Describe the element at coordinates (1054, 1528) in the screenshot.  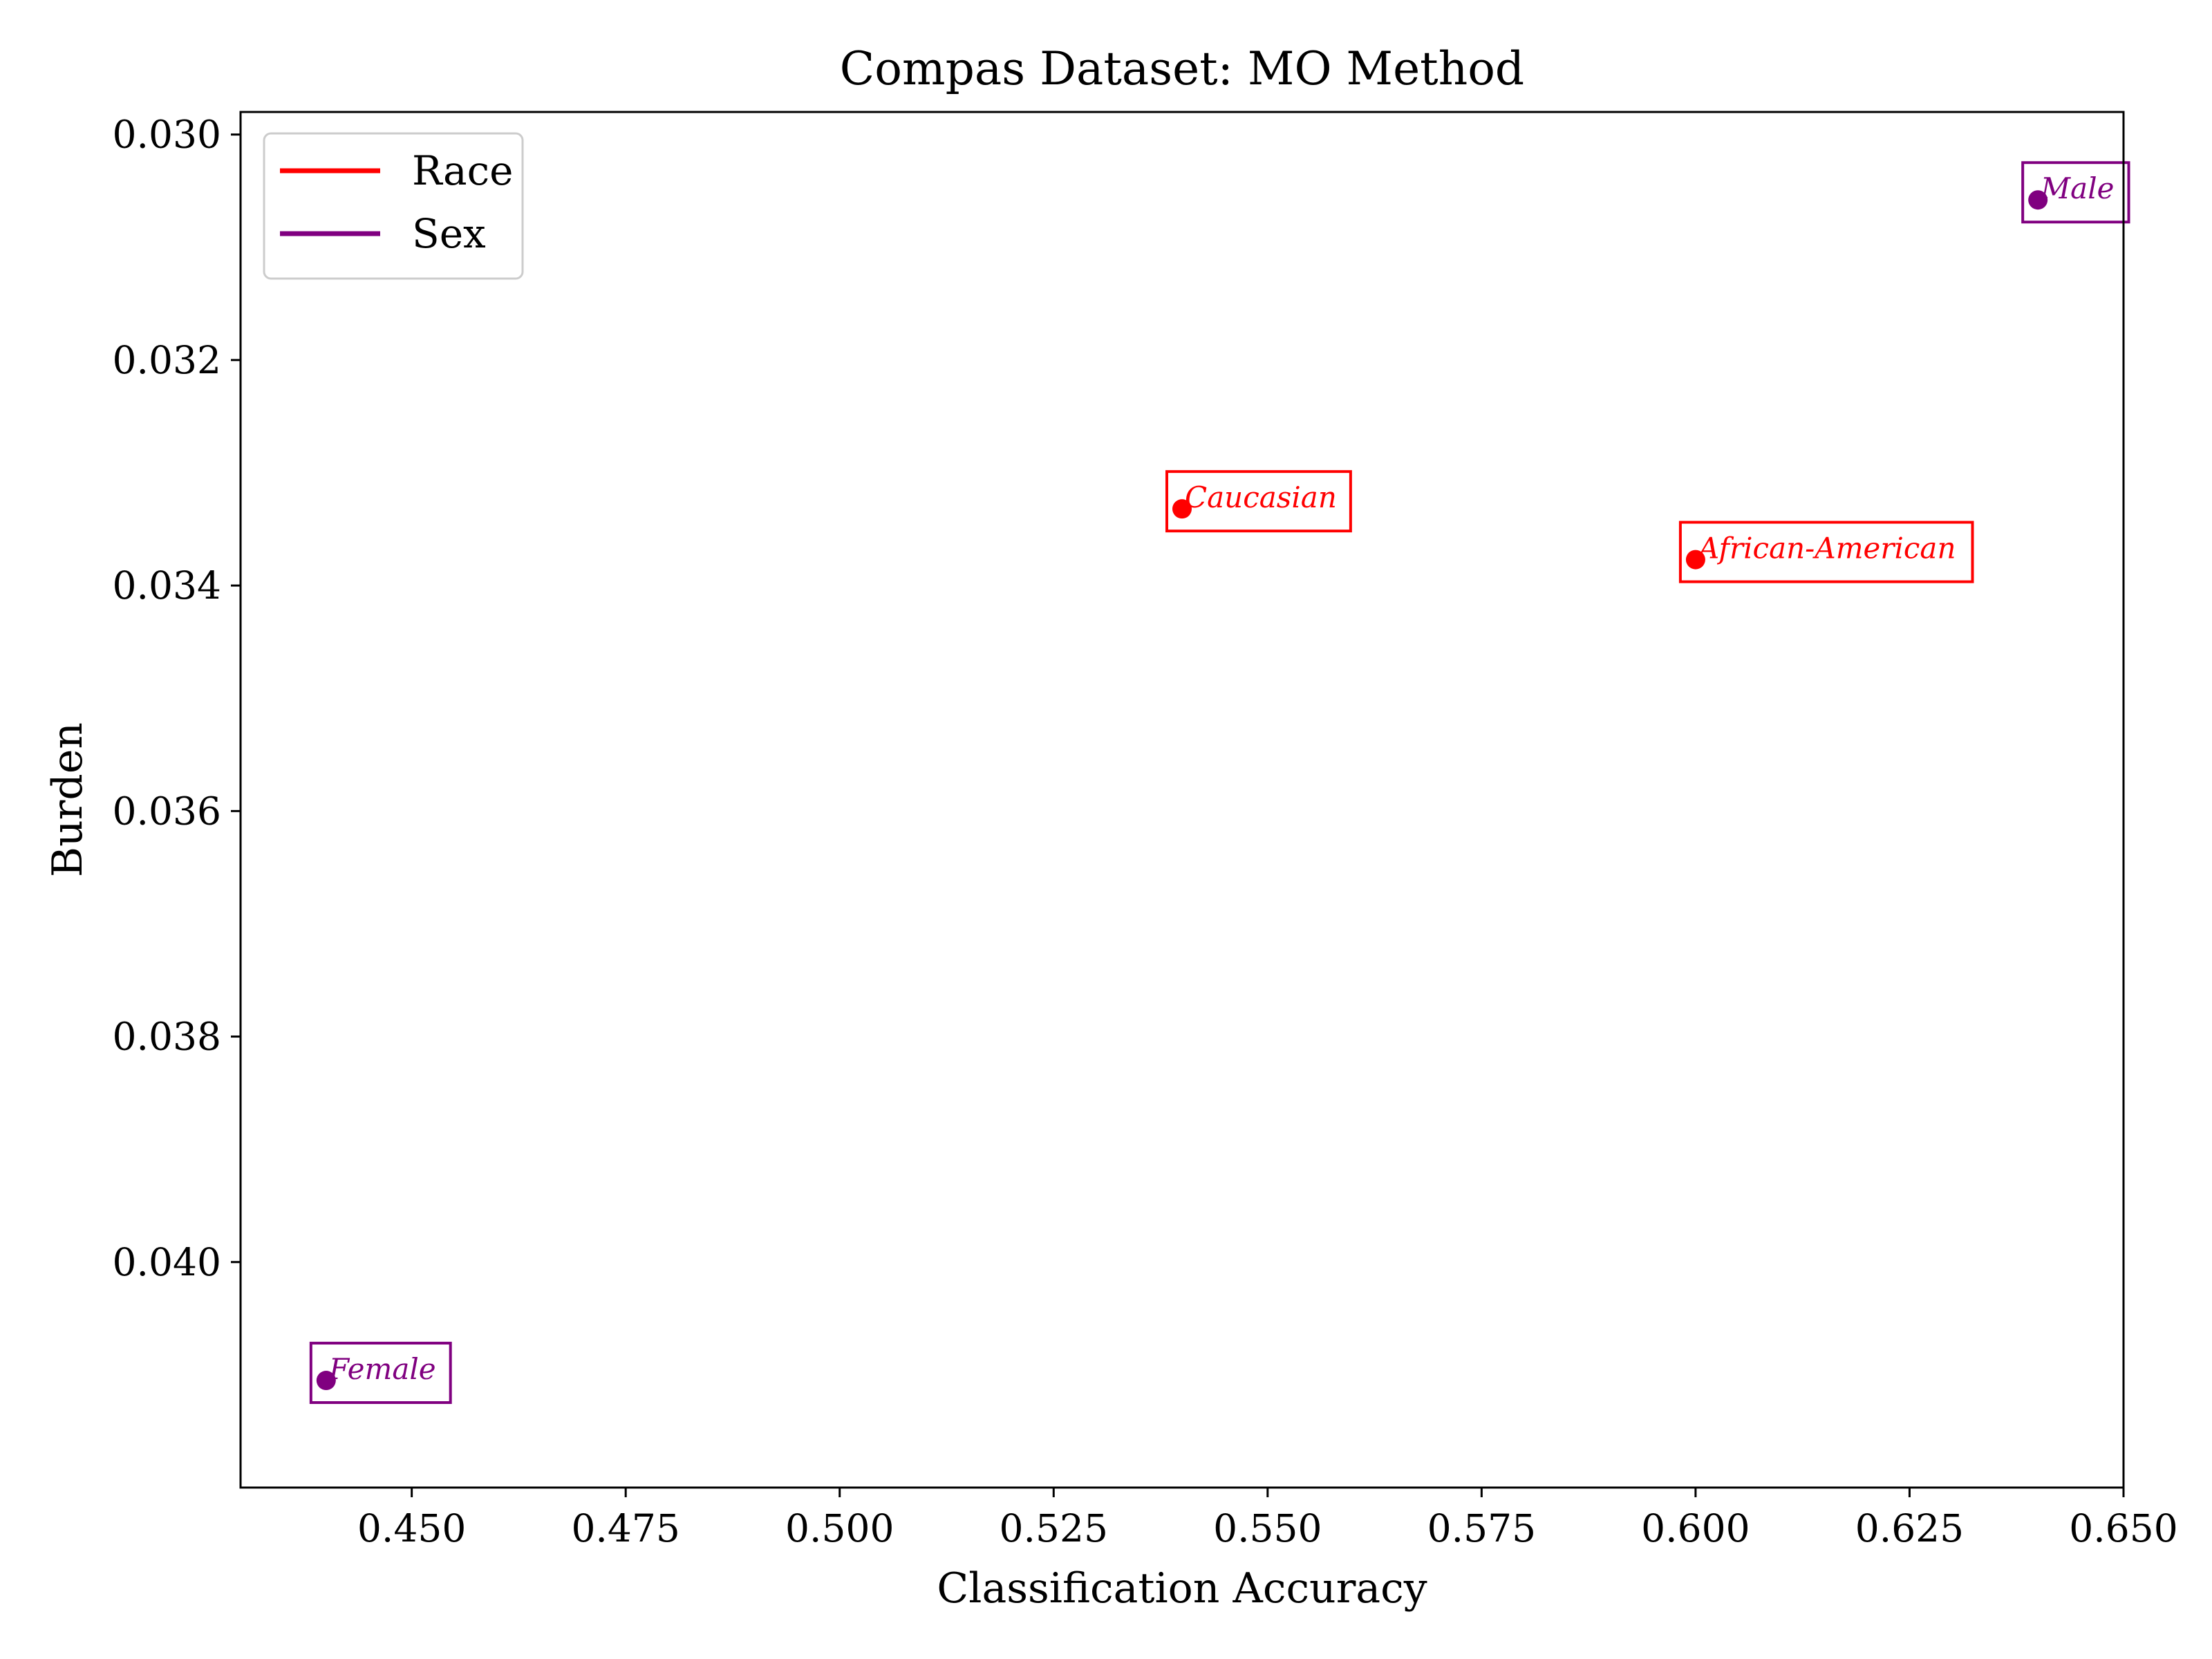
I see `x-tick-label: 0.525` at that location.